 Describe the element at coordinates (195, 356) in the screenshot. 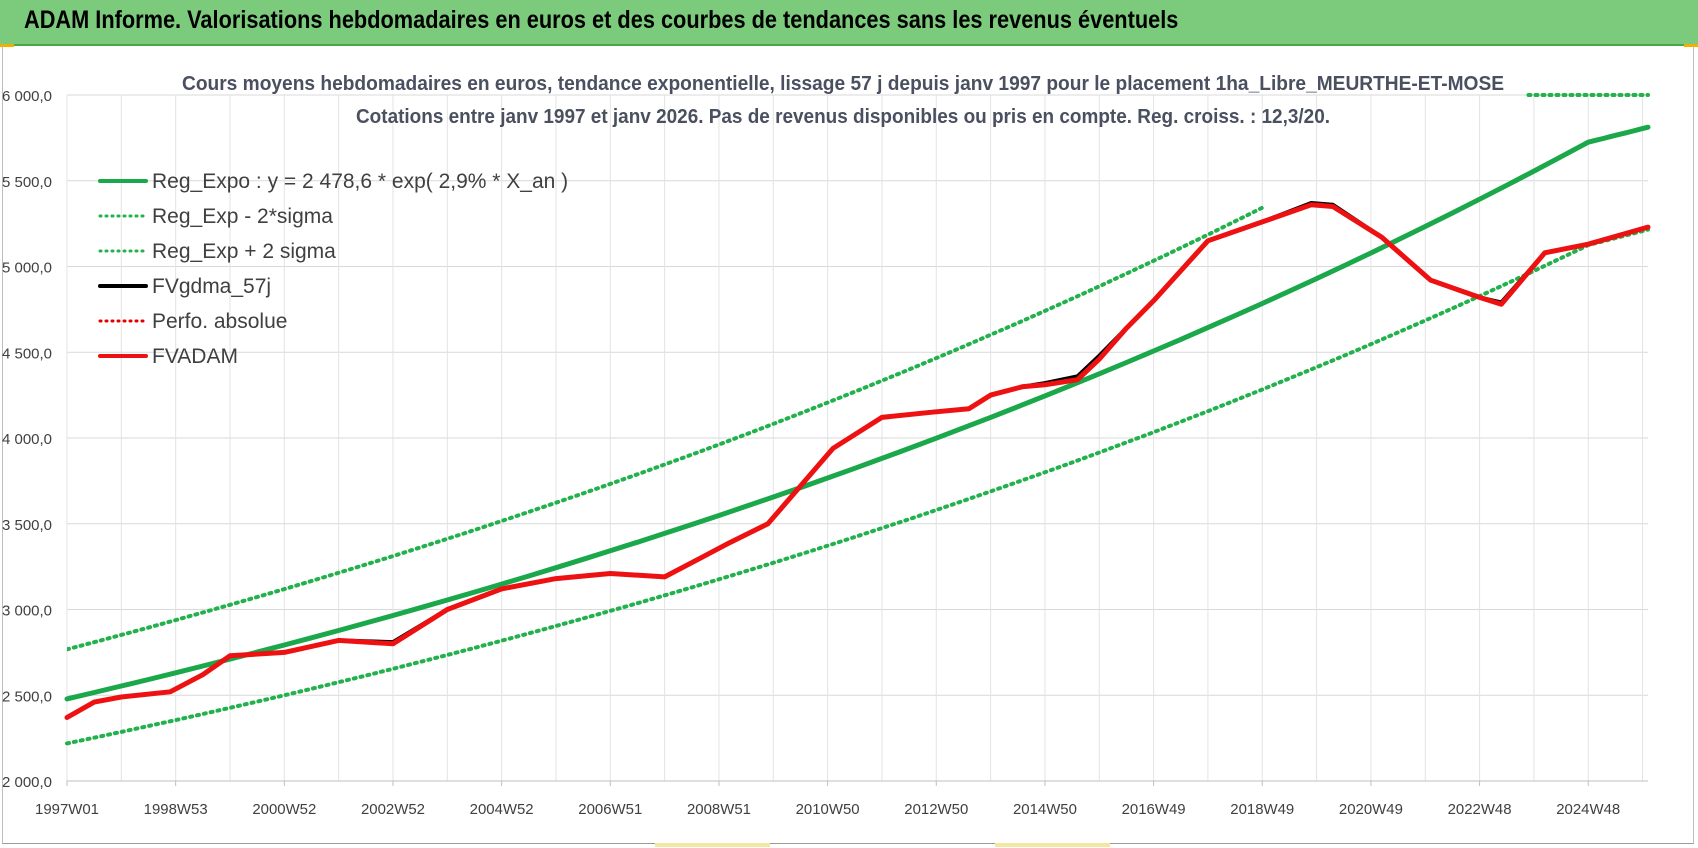

I see `legend-label: FVADAM` at that location.